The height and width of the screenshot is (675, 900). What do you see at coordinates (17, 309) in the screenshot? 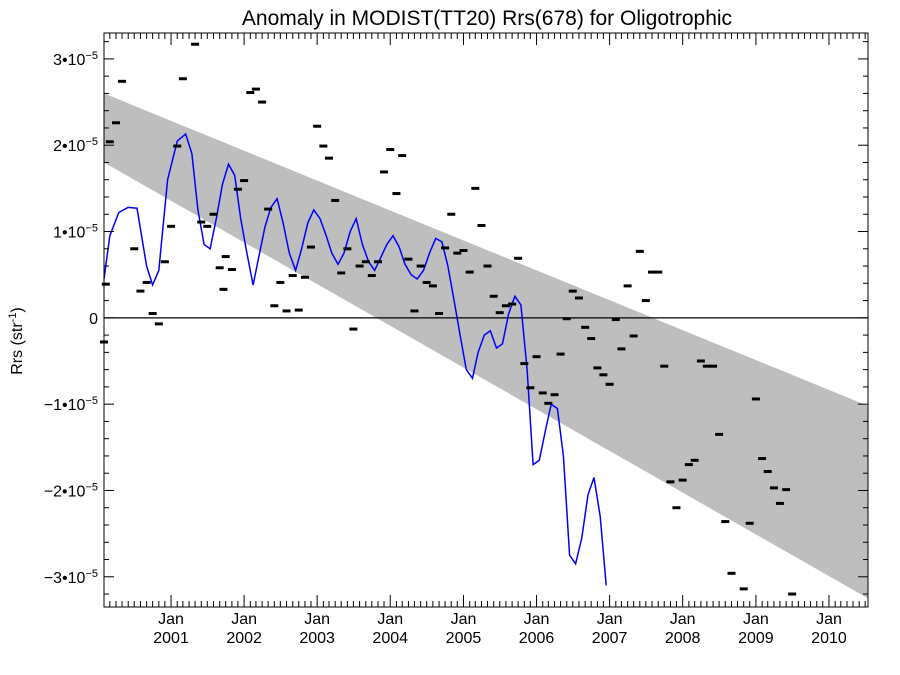
I see `y-axis-label-suffix: )` at bounding box center [17, 309].